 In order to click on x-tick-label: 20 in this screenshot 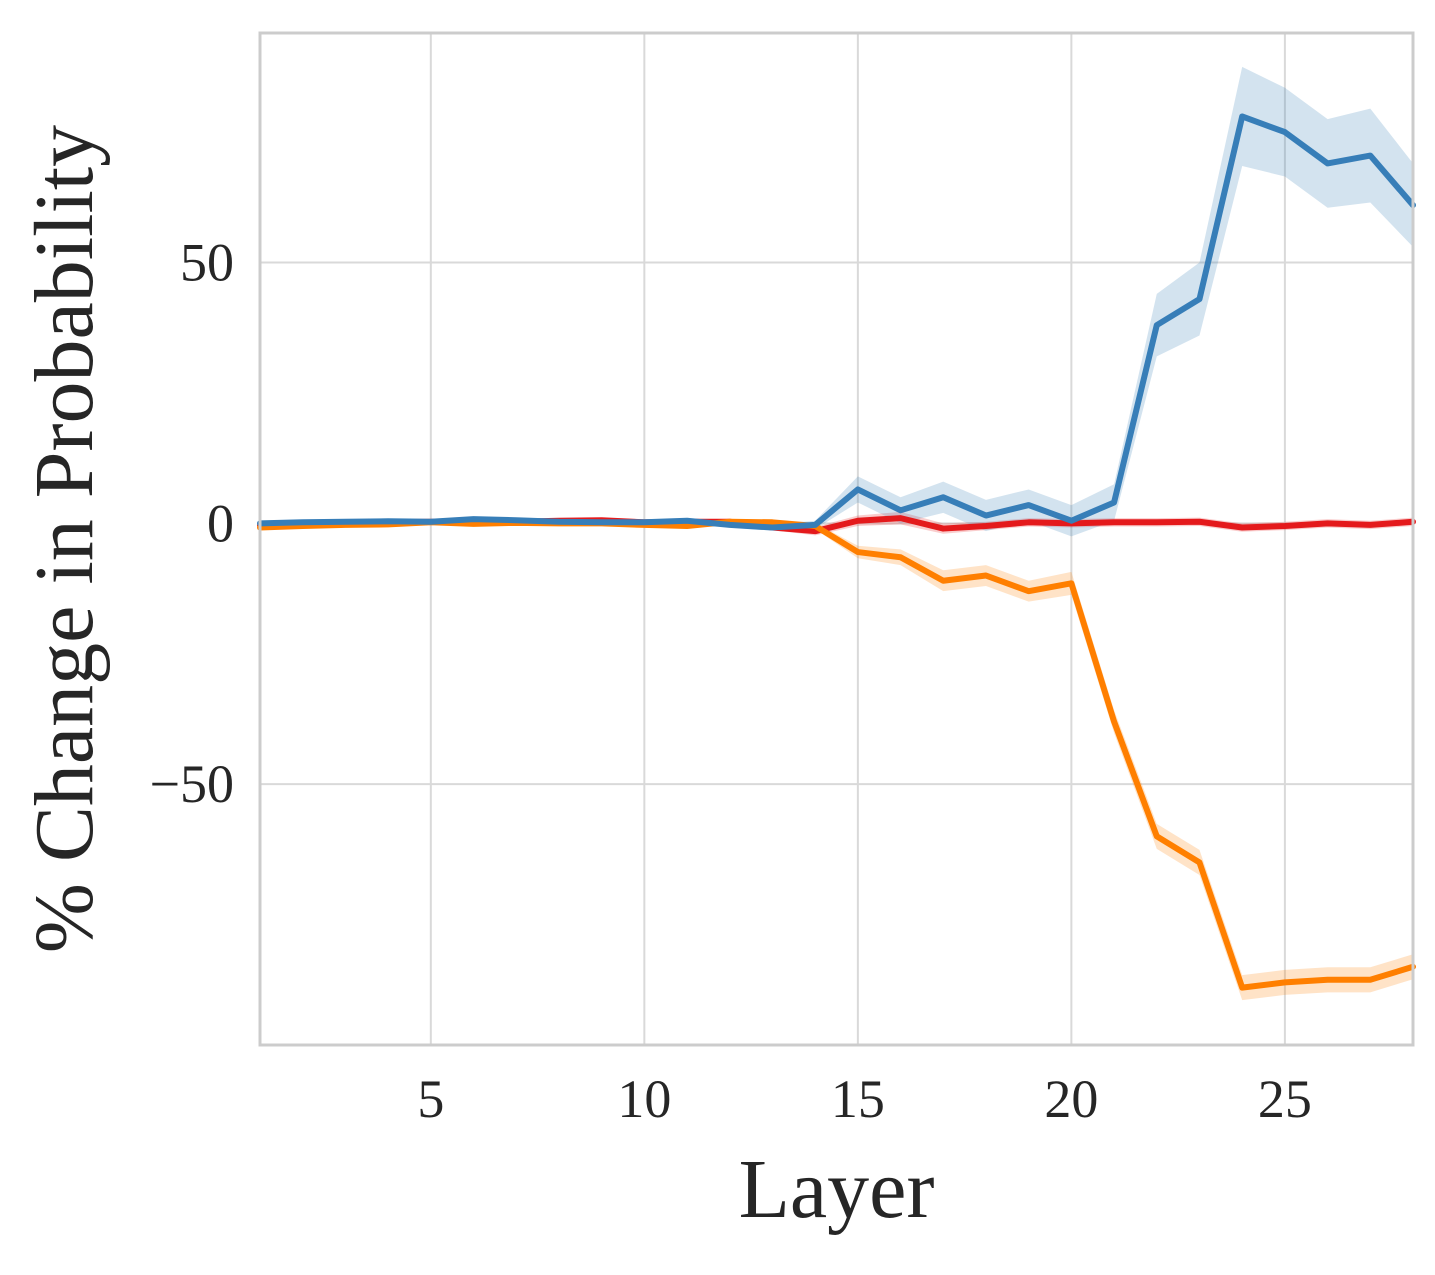, I will do `click(1071, 1099)`.